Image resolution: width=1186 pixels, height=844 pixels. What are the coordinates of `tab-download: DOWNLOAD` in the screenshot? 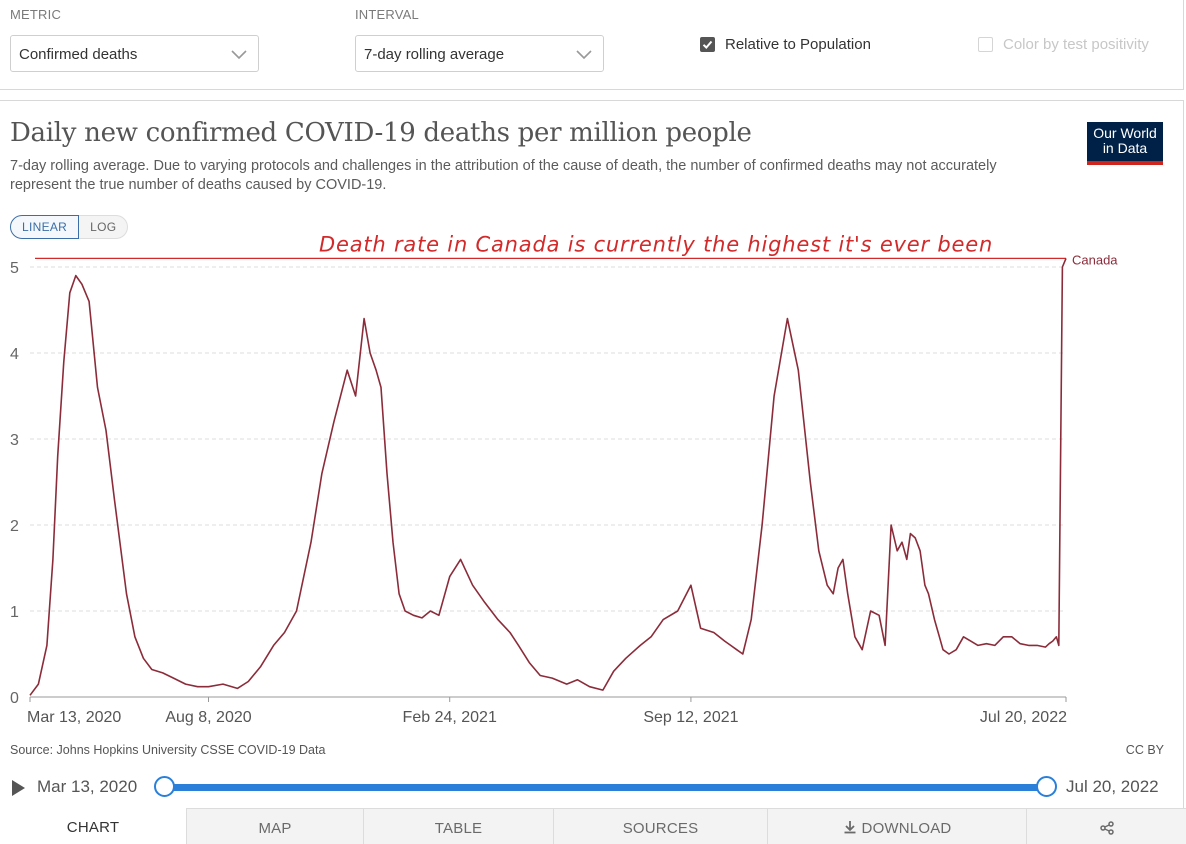 It's located at (896, 826).